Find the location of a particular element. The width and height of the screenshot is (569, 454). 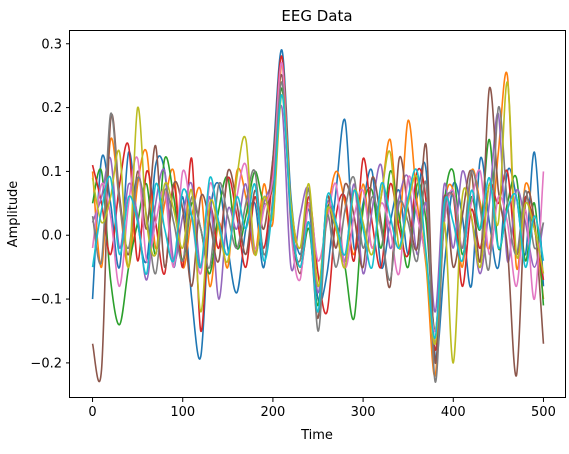

y-axis-title: Amplitude is located at coordinates (13, 214).